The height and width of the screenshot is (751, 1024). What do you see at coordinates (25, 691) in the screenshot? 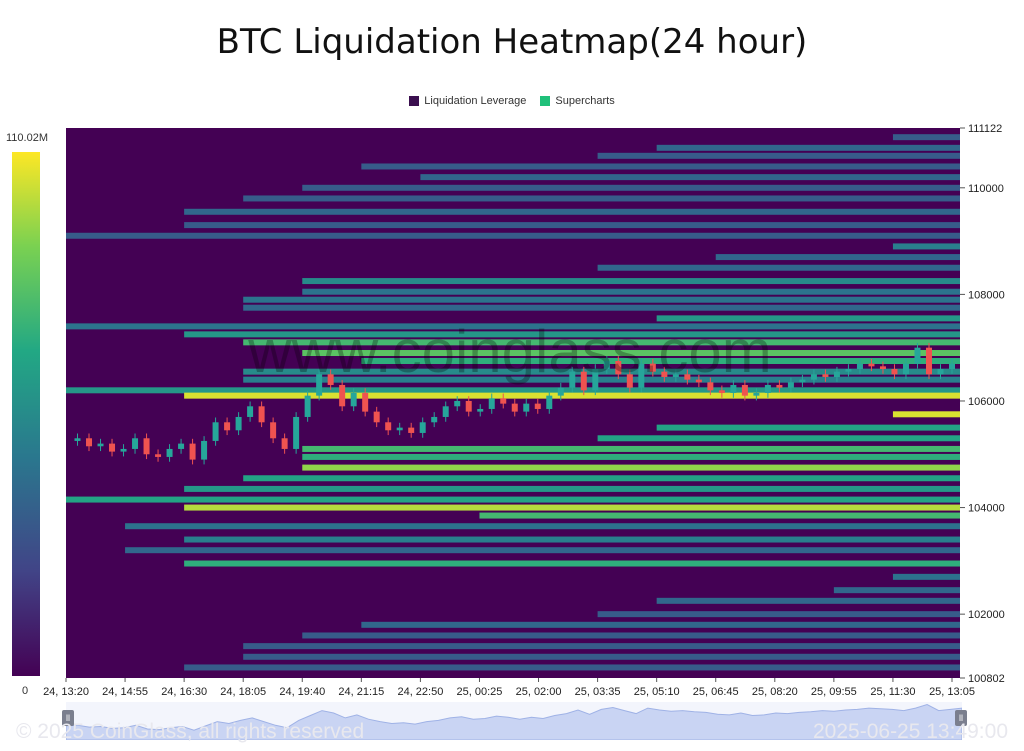
I see `colorbar-min-label: 0` at bounding box center [25, 691].